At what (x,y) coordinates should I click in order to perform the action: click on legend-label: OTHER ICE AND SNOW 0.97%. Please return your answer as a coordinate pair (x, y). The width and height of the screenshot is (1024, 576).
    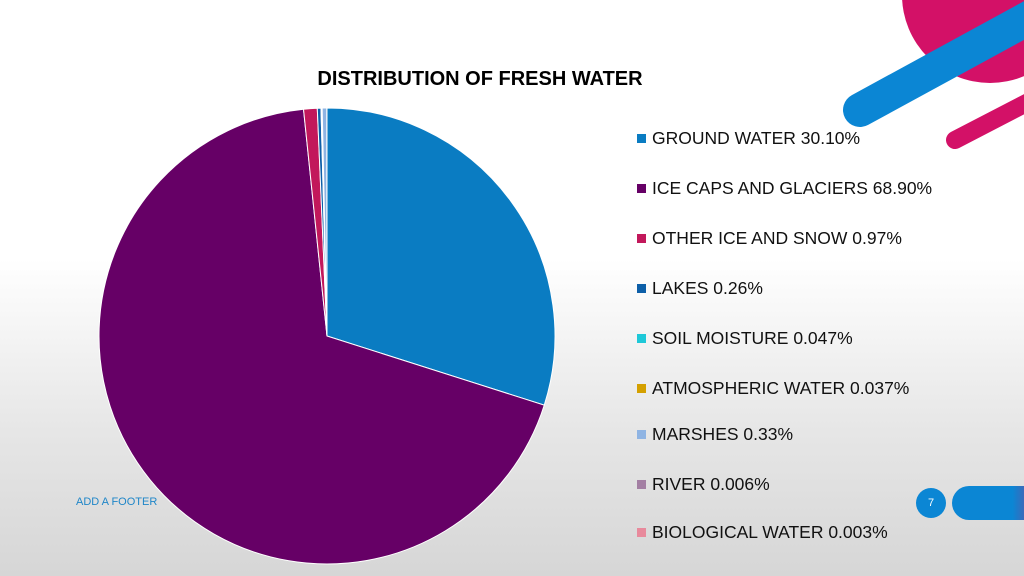
    Looking at the image, I should click on (777, 238).